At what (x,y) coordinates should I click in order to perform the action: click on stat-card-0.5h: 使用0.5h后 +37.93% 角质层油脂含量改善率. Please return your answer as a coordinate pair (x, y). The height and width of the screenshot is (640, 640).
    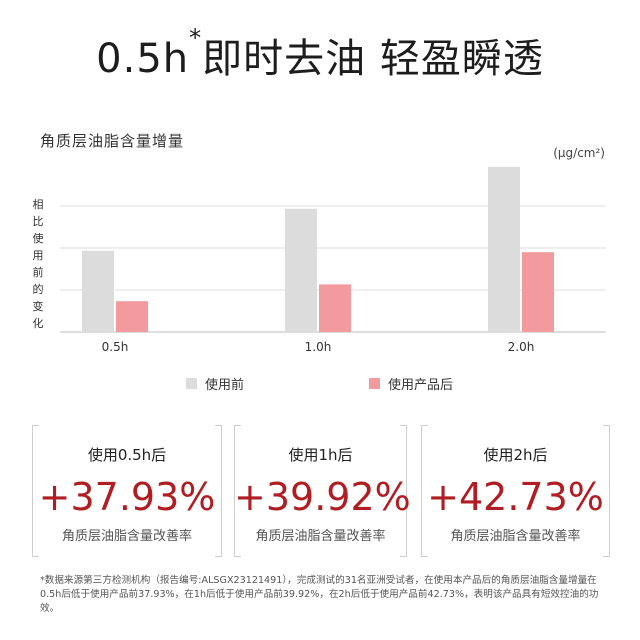
    Looking at the image, I should click on (127, 491).